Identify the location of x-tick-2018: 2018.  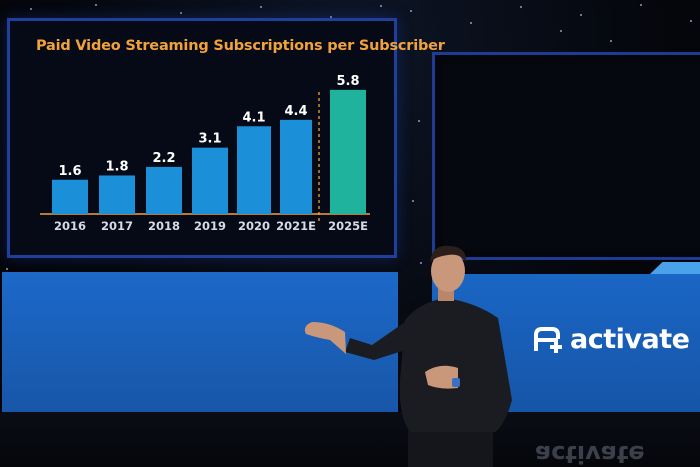
(164, 226).